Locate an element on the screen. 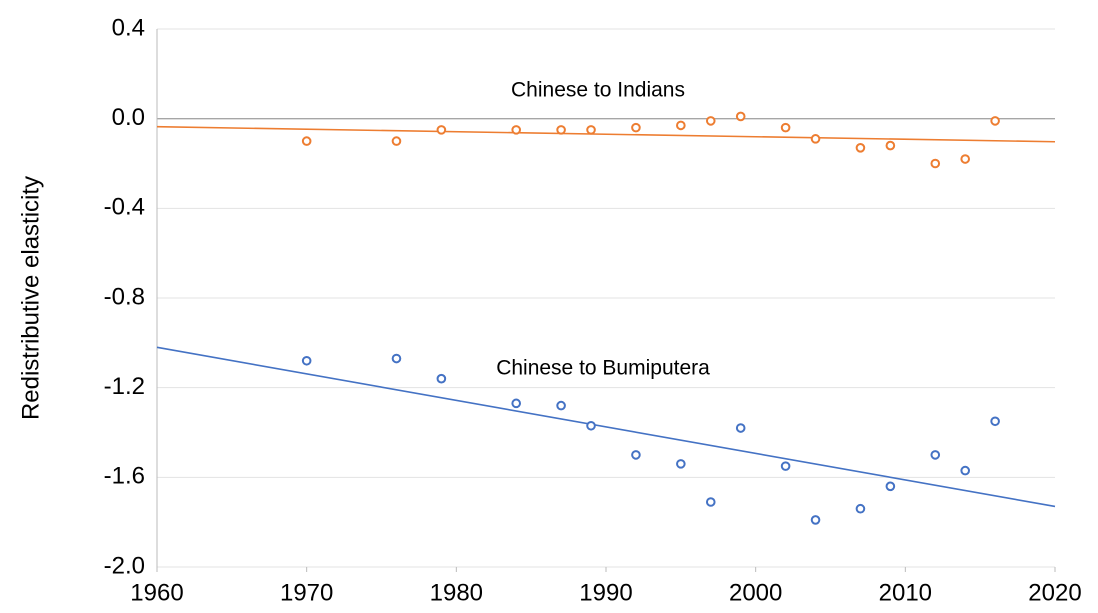 The height and width of the screenshot is (613, 1098). x-tick-label: 1990 is located at coordinates (605, 592).